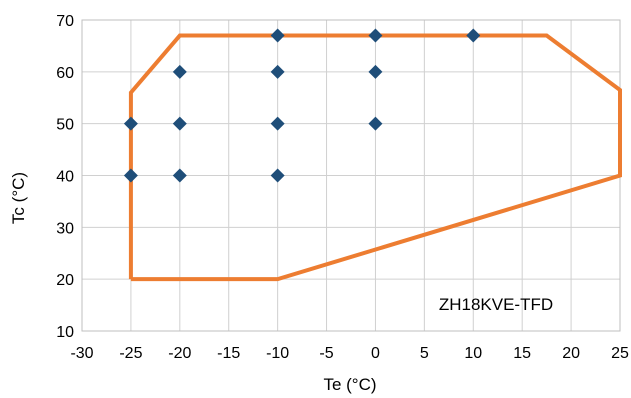 This screenshot has height=398, width=631. I want to click on model-annotation: ZH18KVE-TFD, so click(496, 304).